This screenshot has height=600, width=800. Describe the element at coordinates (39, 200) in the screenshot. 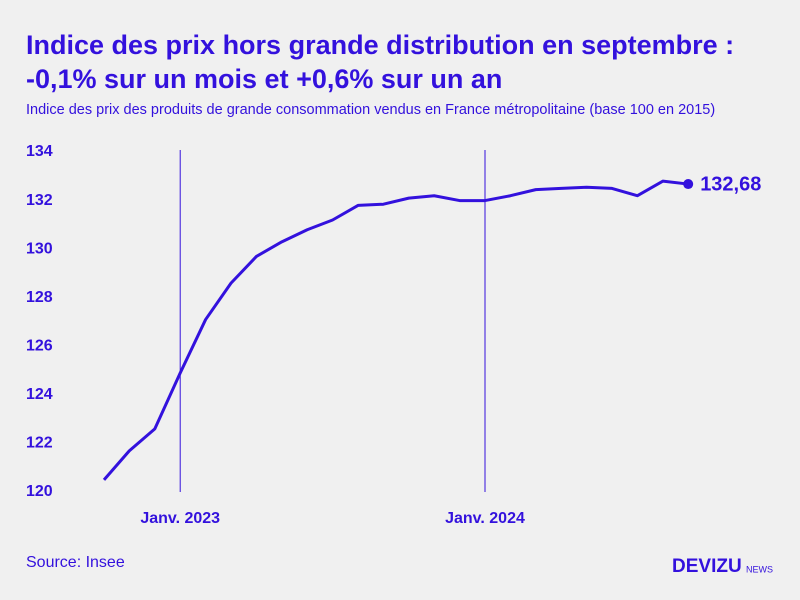

I see `y-tick-label: 132` at that location.